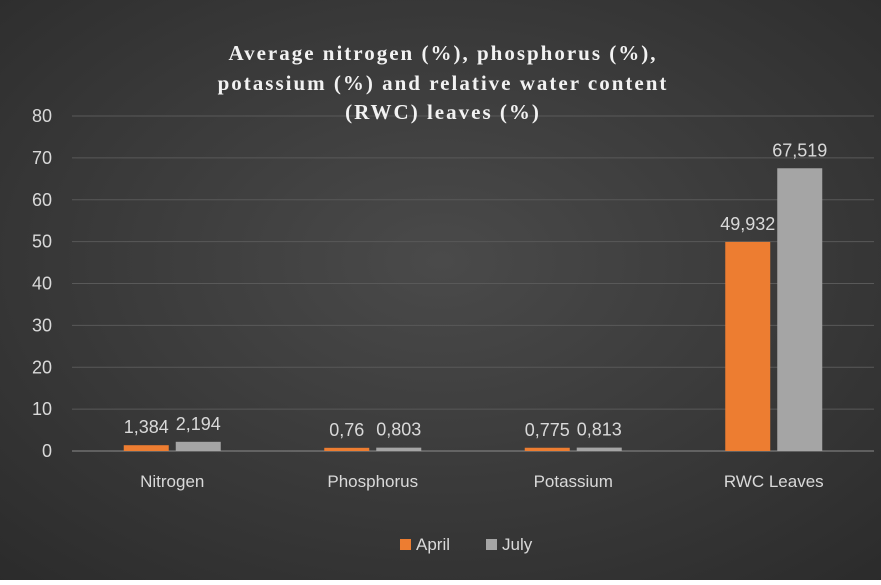 Image resolution: width=881 pixels, height=585 pixels. I want to click on y-tick-label: 30, so click(42, 325).